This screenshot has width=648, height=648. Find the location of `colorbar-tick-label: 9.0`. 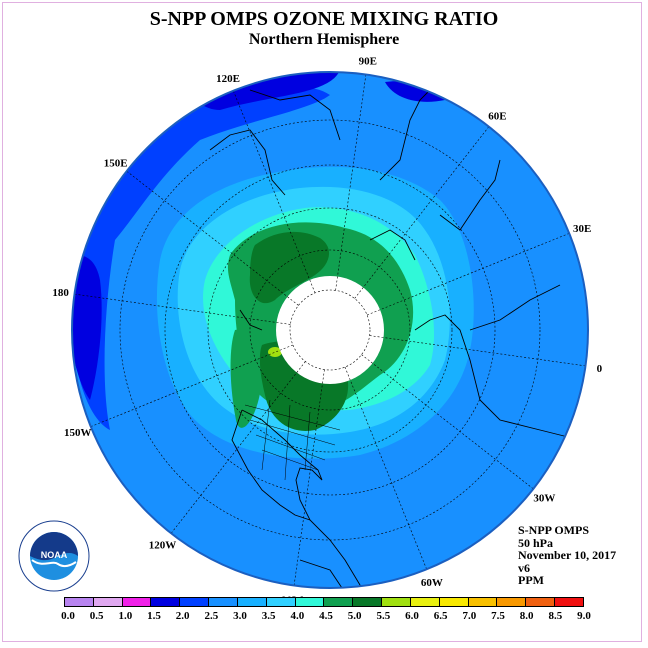

colorbar-tick-label: 9.0 is located at coordinates (584, 616).